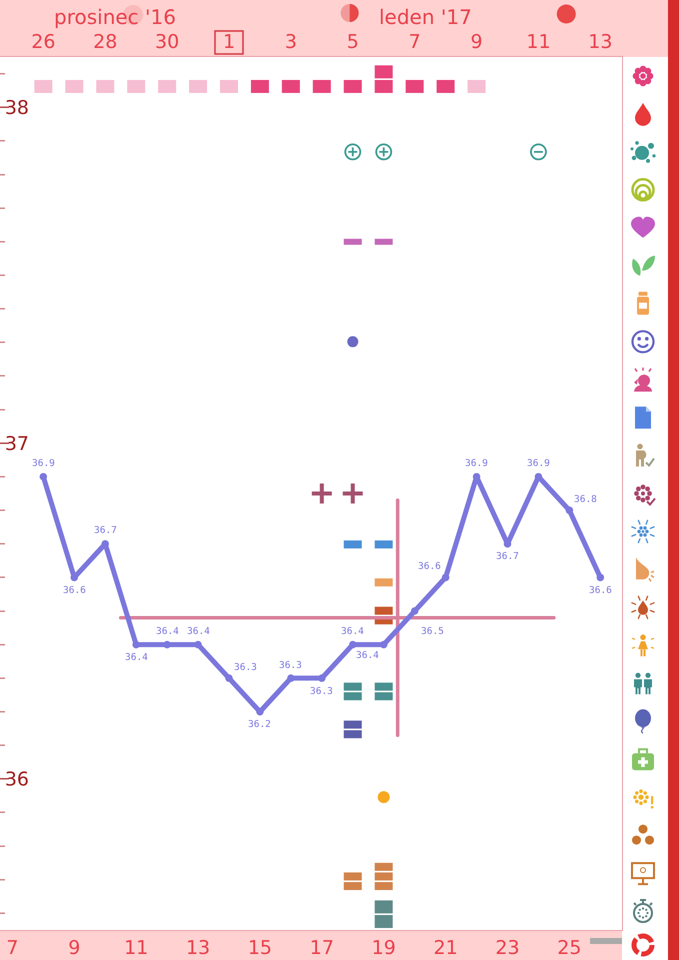 This screenshot has width=679, height=960. Describe the element at coordinates (16, 779) in the screenshot. I see `y-tick-label: 36` at that location.